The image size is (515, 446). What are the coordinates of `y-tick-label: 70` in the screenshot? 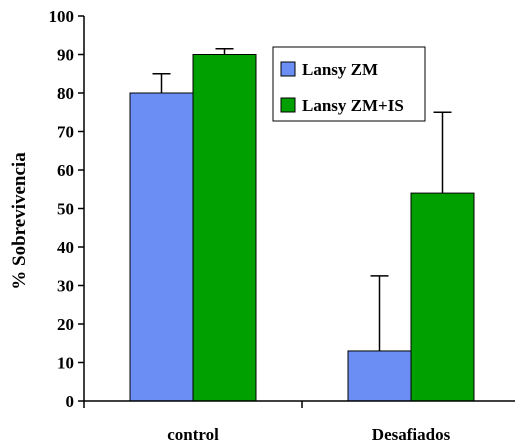 It's located at (65, 132).